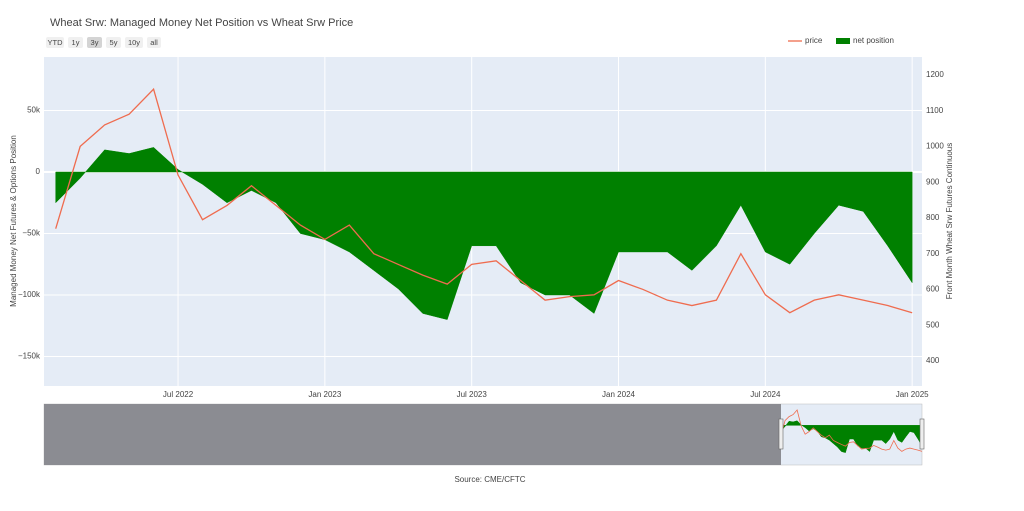 Image resolution: width=1024 pixels, height=511 pixels. Describe the element at coordinates (933, 360) in the screenshot. I see `y2-tick-label: 400` at that location.